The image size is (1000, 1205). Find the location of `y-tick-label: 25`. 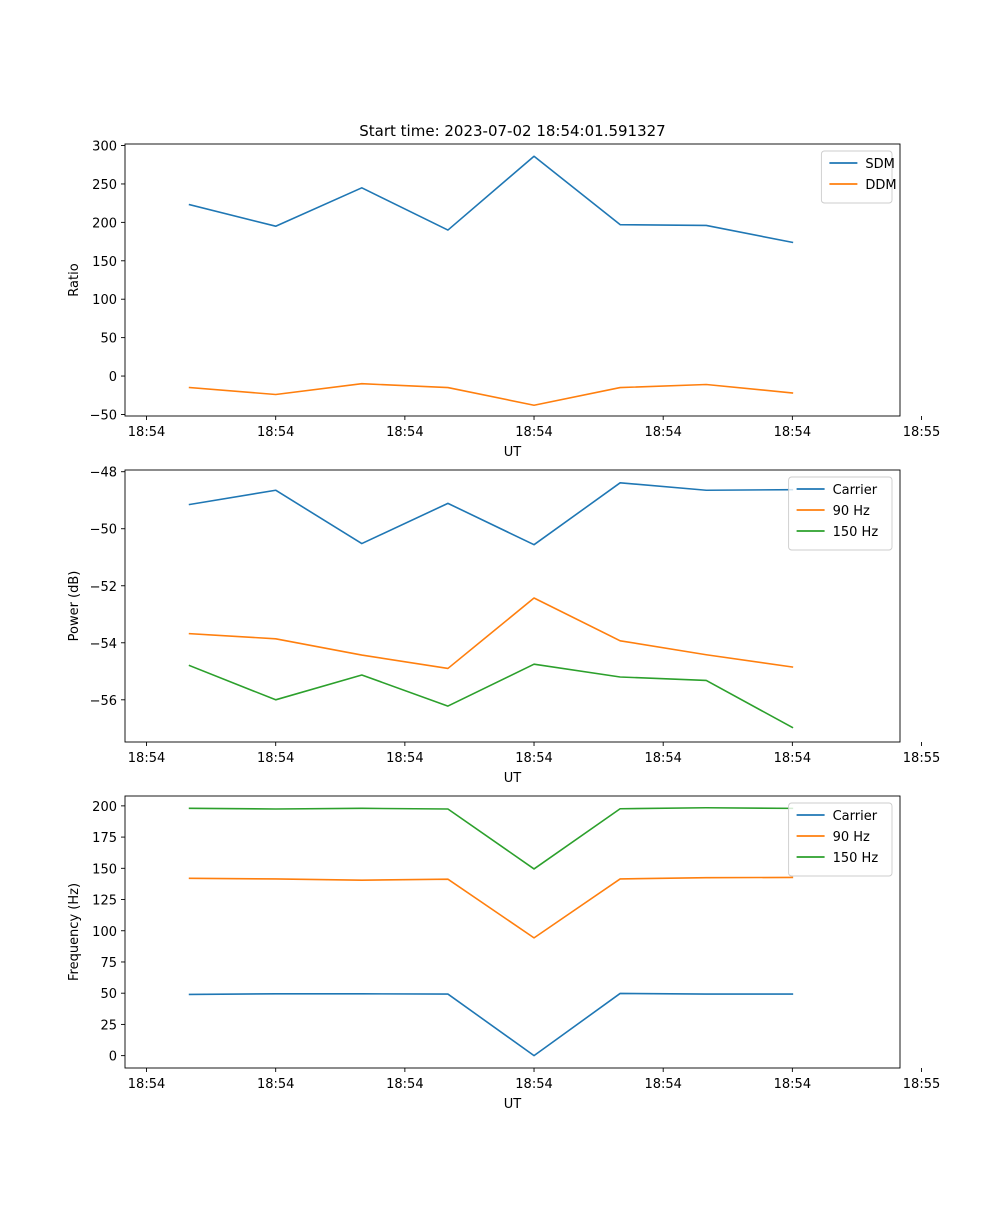

y-tick-label: 25 is located at coordinates (108, 1025).